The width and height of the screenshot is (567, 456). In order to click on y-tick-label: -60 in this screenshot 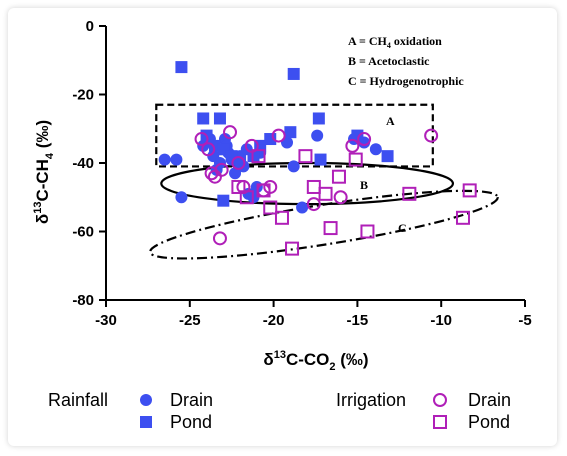, I will do `click(83, 232)`.